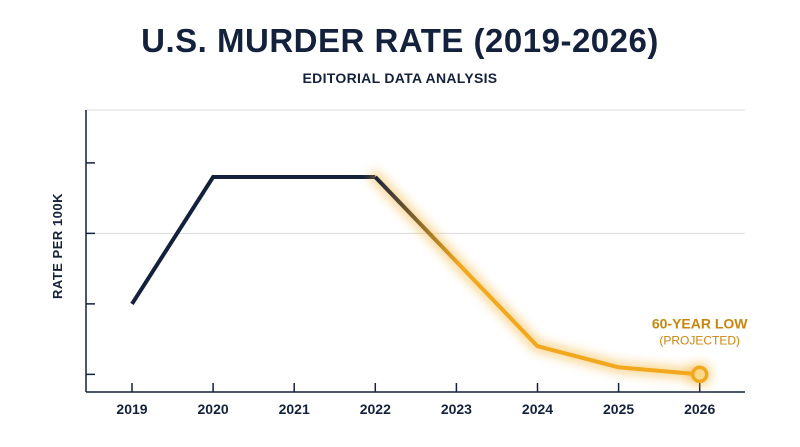 The height and width of the screenshot is (447, 800). What do you see at coordinates (700, 323) in the screenshot?
I see `annotation-label: 60-YEAR LOW` at bounding box center [700, 323].